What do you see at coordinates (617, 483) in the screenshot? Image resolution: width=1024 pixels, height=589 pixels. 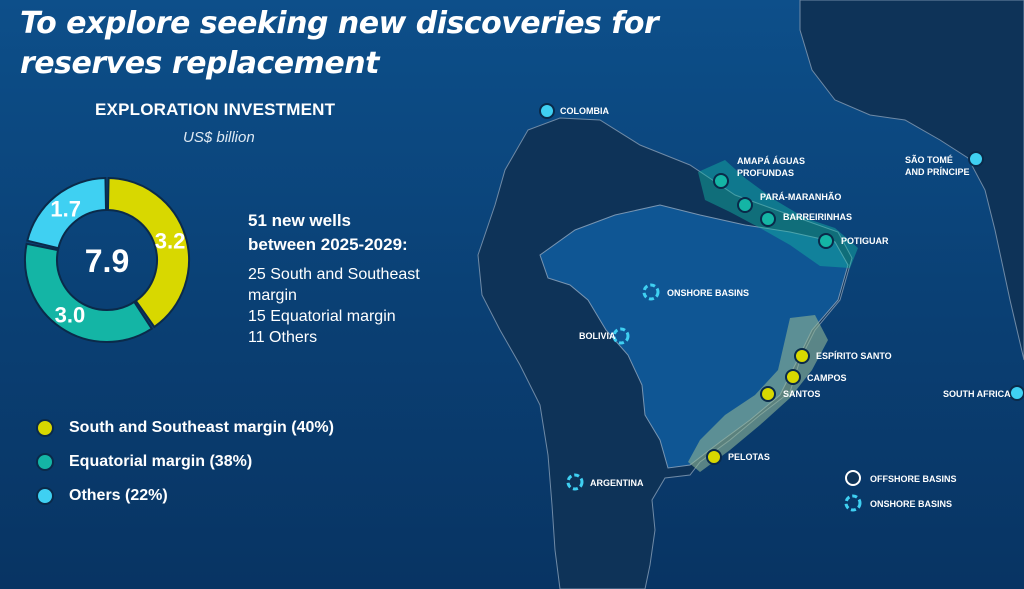 I see `argentina-label: ARGENTINA` at bounding box center [617, 483].